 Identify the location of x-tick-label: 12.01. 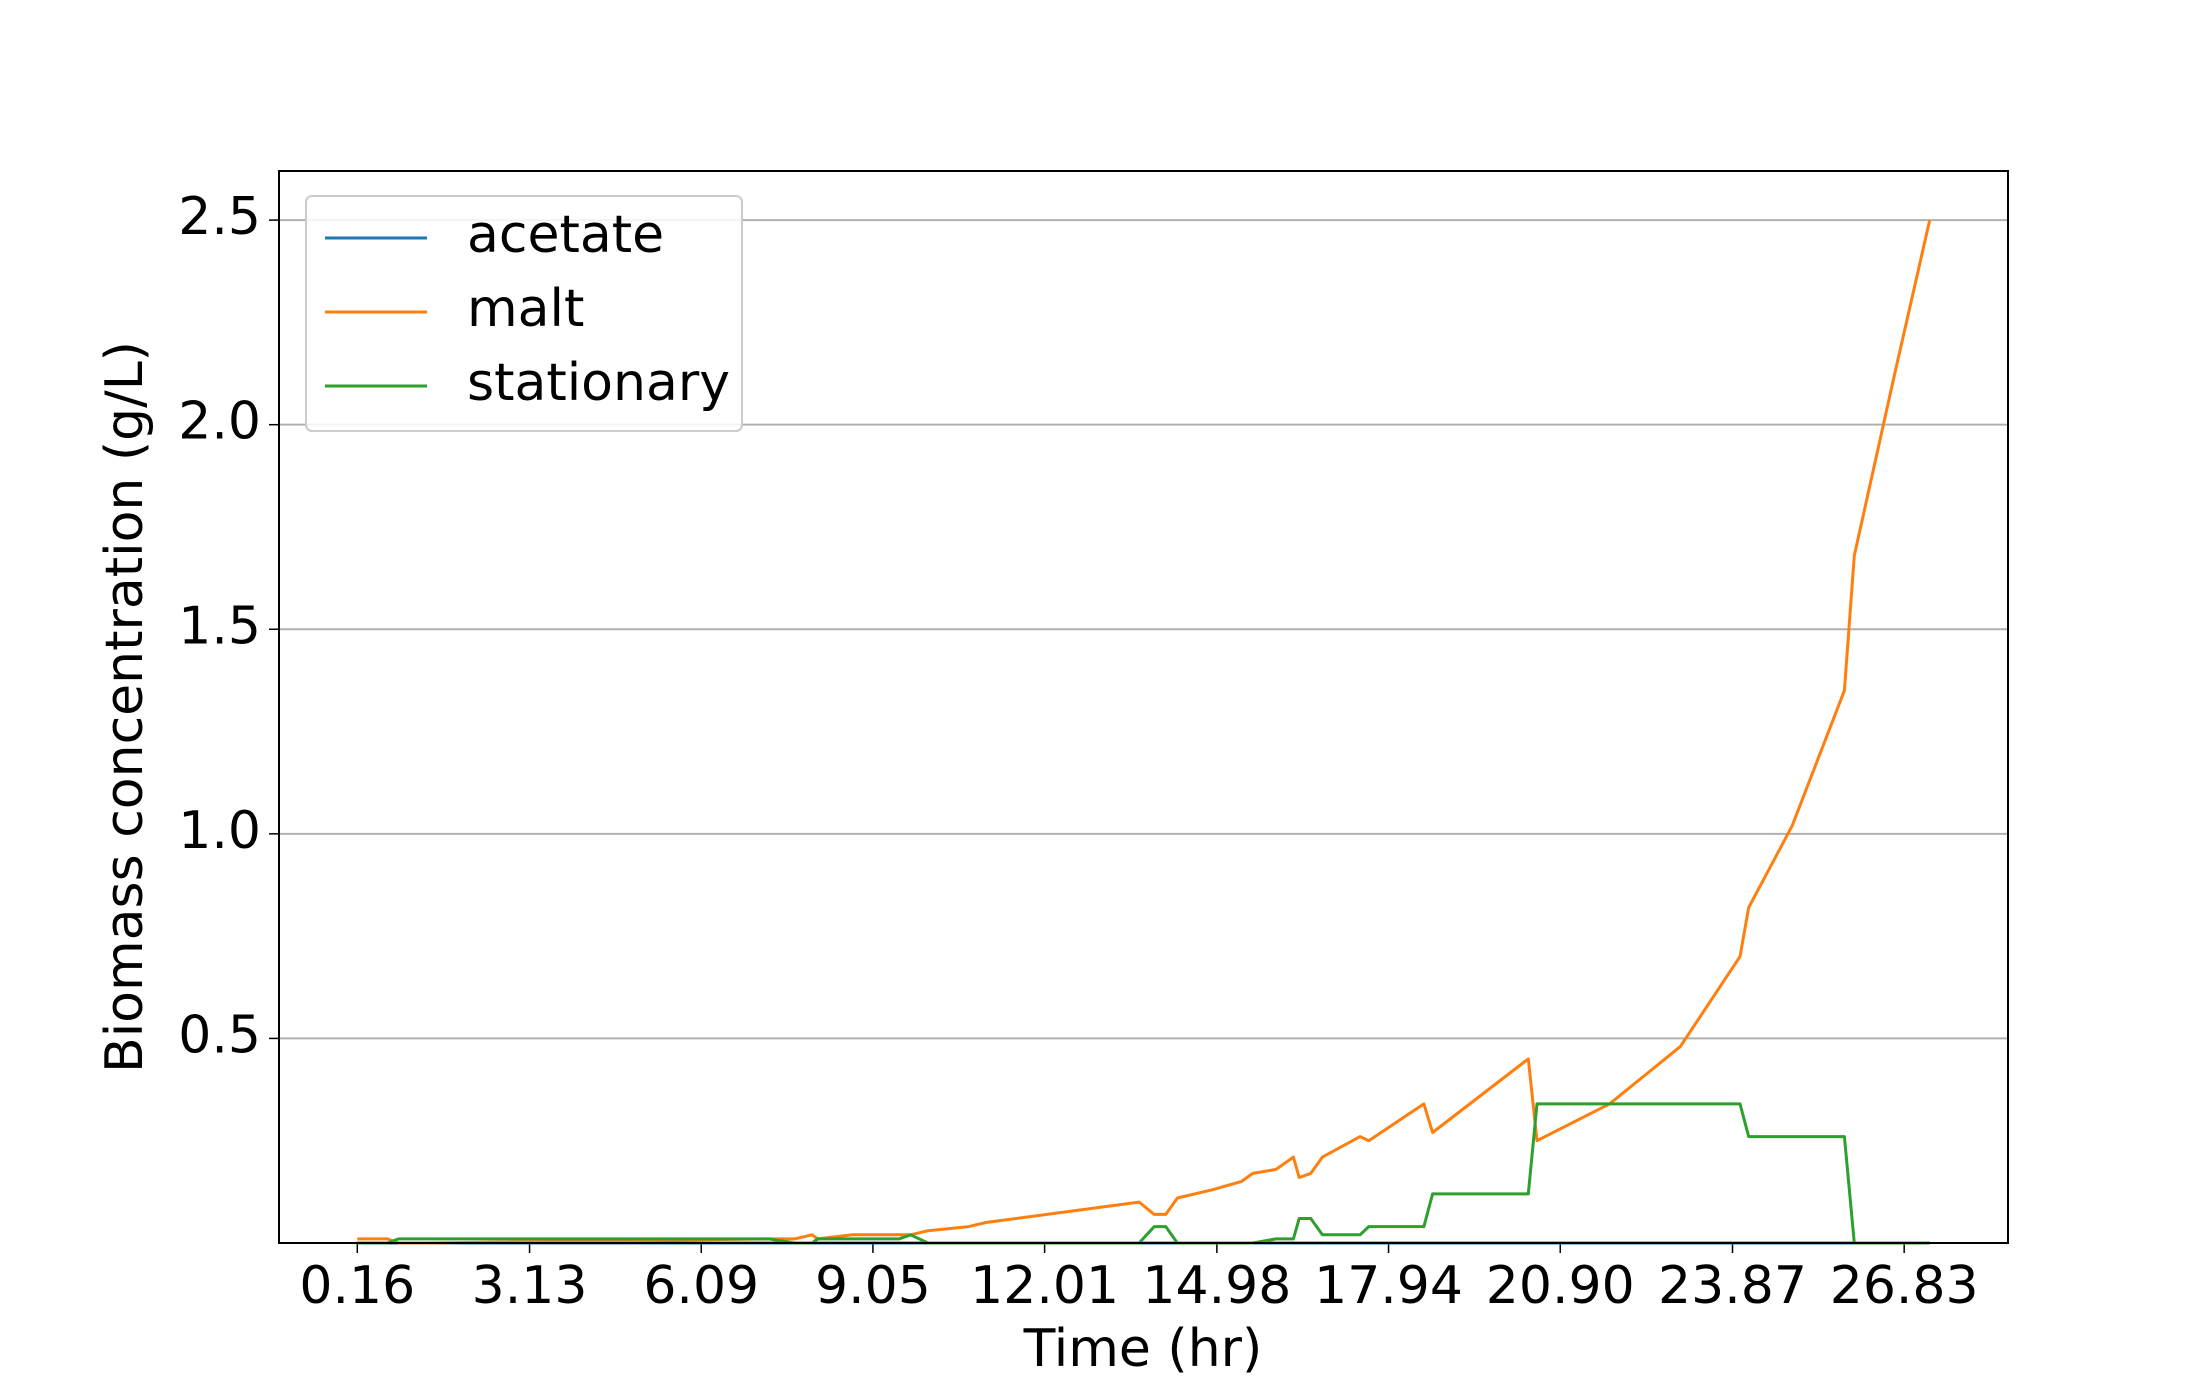
(1044, 1286).